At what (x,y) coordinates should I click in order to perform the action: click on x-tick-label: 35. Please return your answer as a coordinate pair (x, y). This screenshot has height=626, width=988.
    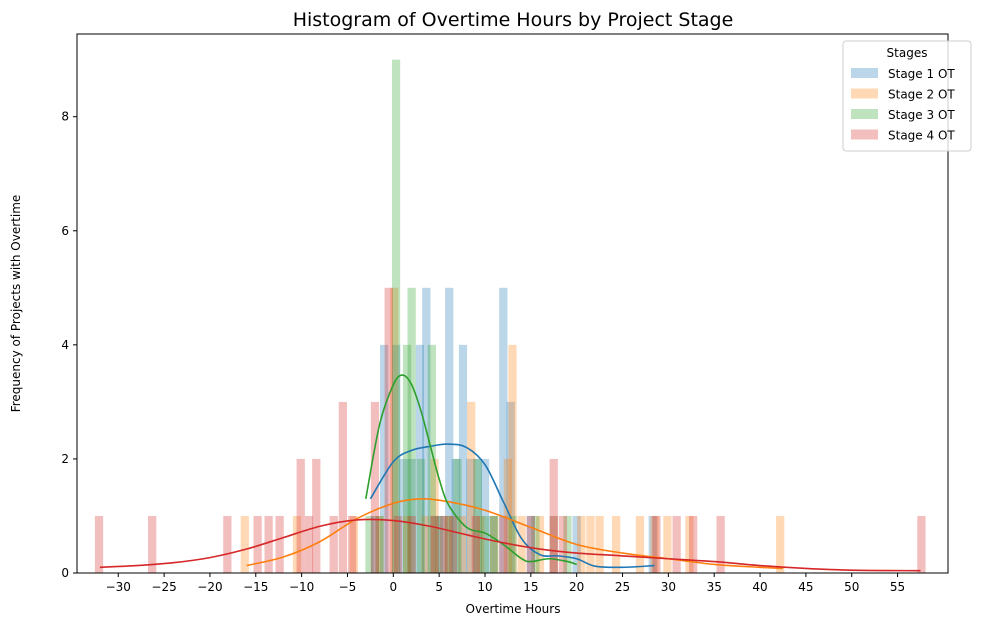
    Looking at the image, I should click on (714, 587).